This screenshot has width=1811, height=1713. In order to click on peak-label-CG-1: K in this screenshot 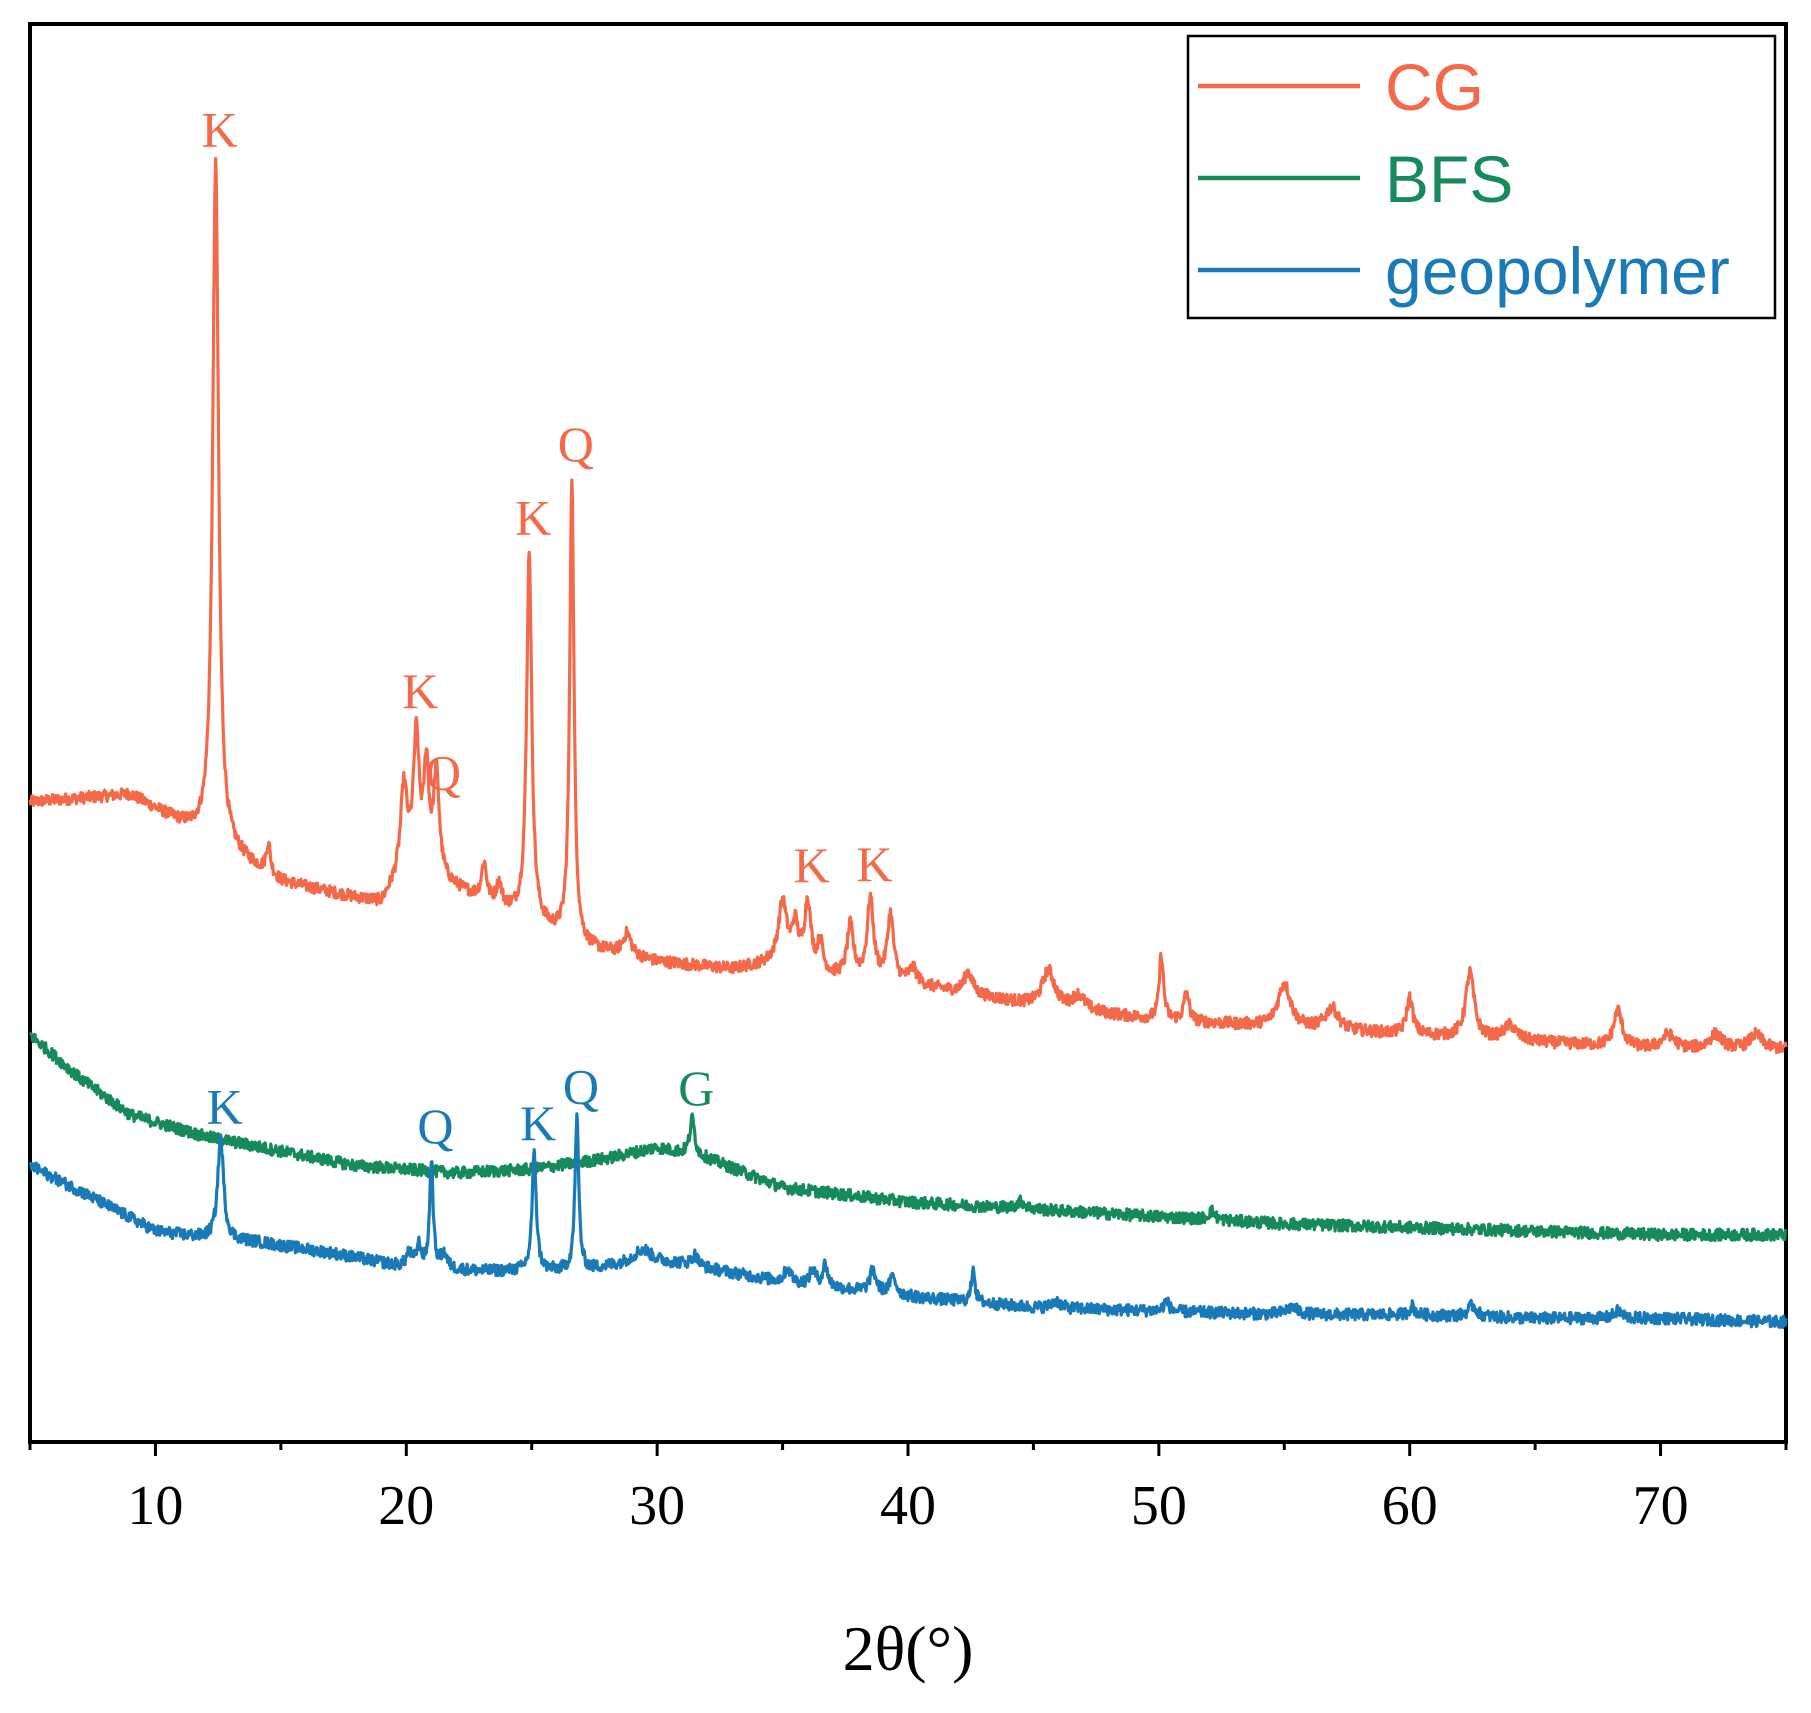, I will do `click(420, 691)`.